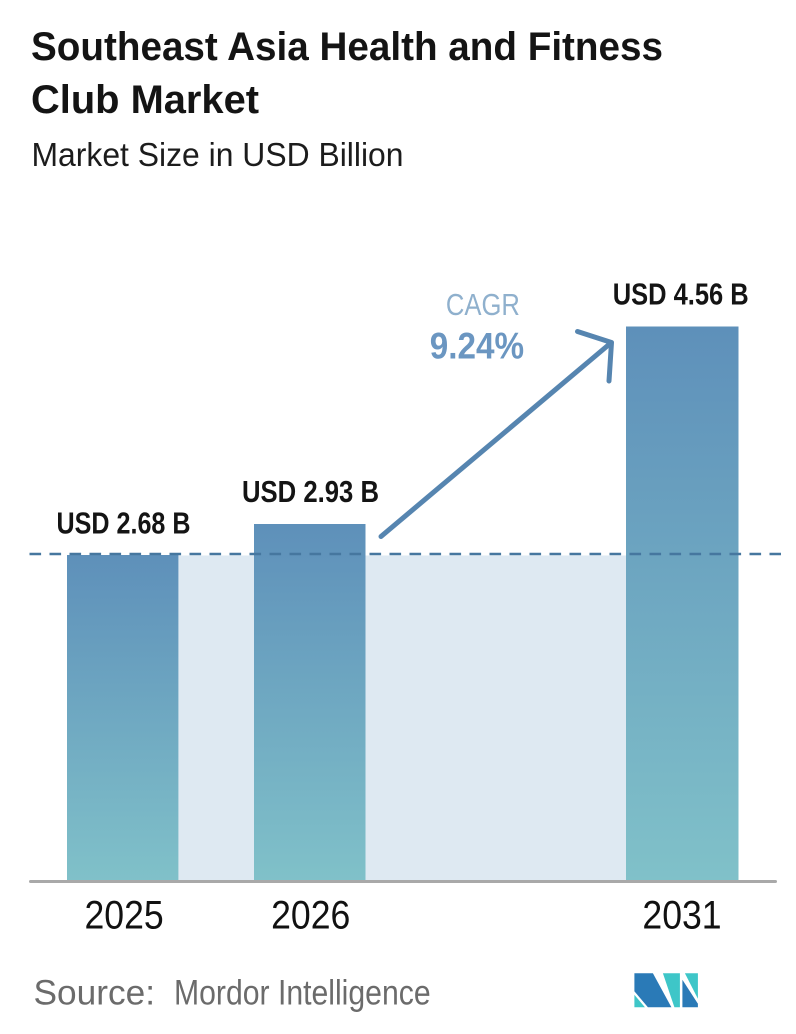 This screenshot has width=796, height=1034. Describe the element at coordinates (477, 345) in the screenshot. I see `svg-text: 9.24%` at that location.